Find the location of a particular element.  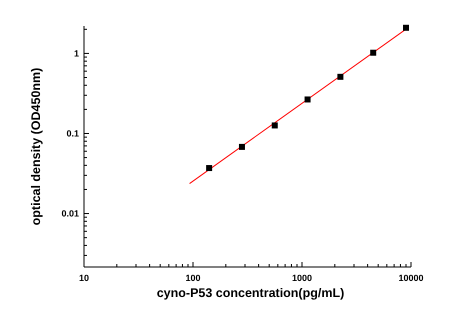

x-tick-label: 100 is located at coordinates (193, 278).